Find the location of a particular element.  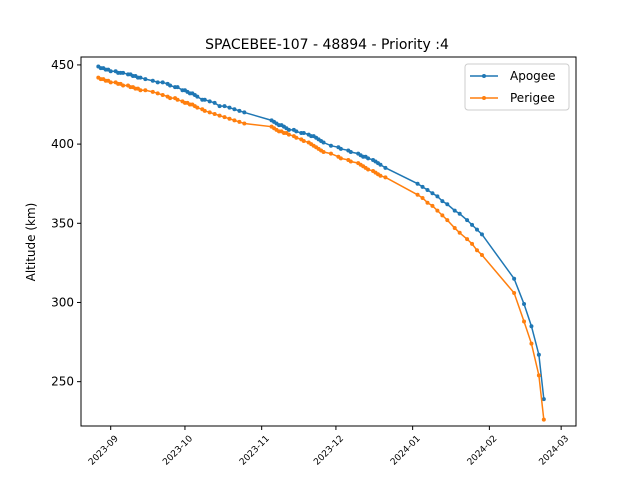

legend-item-apogee: Apogee is located at coordinates (513, 76).